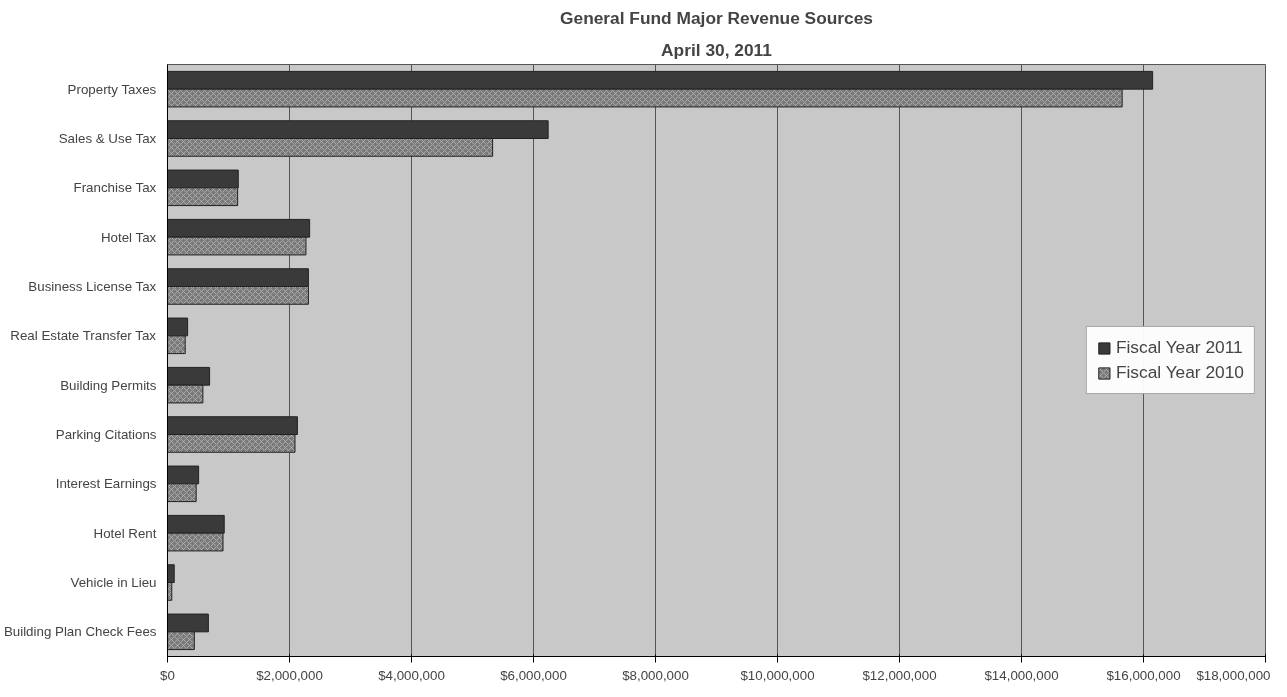 The image size is (1287, 697). Describe the element at coordinates (125, 533) in the screenshot. I see `y-tick-label: Hotel Rent` at that location.